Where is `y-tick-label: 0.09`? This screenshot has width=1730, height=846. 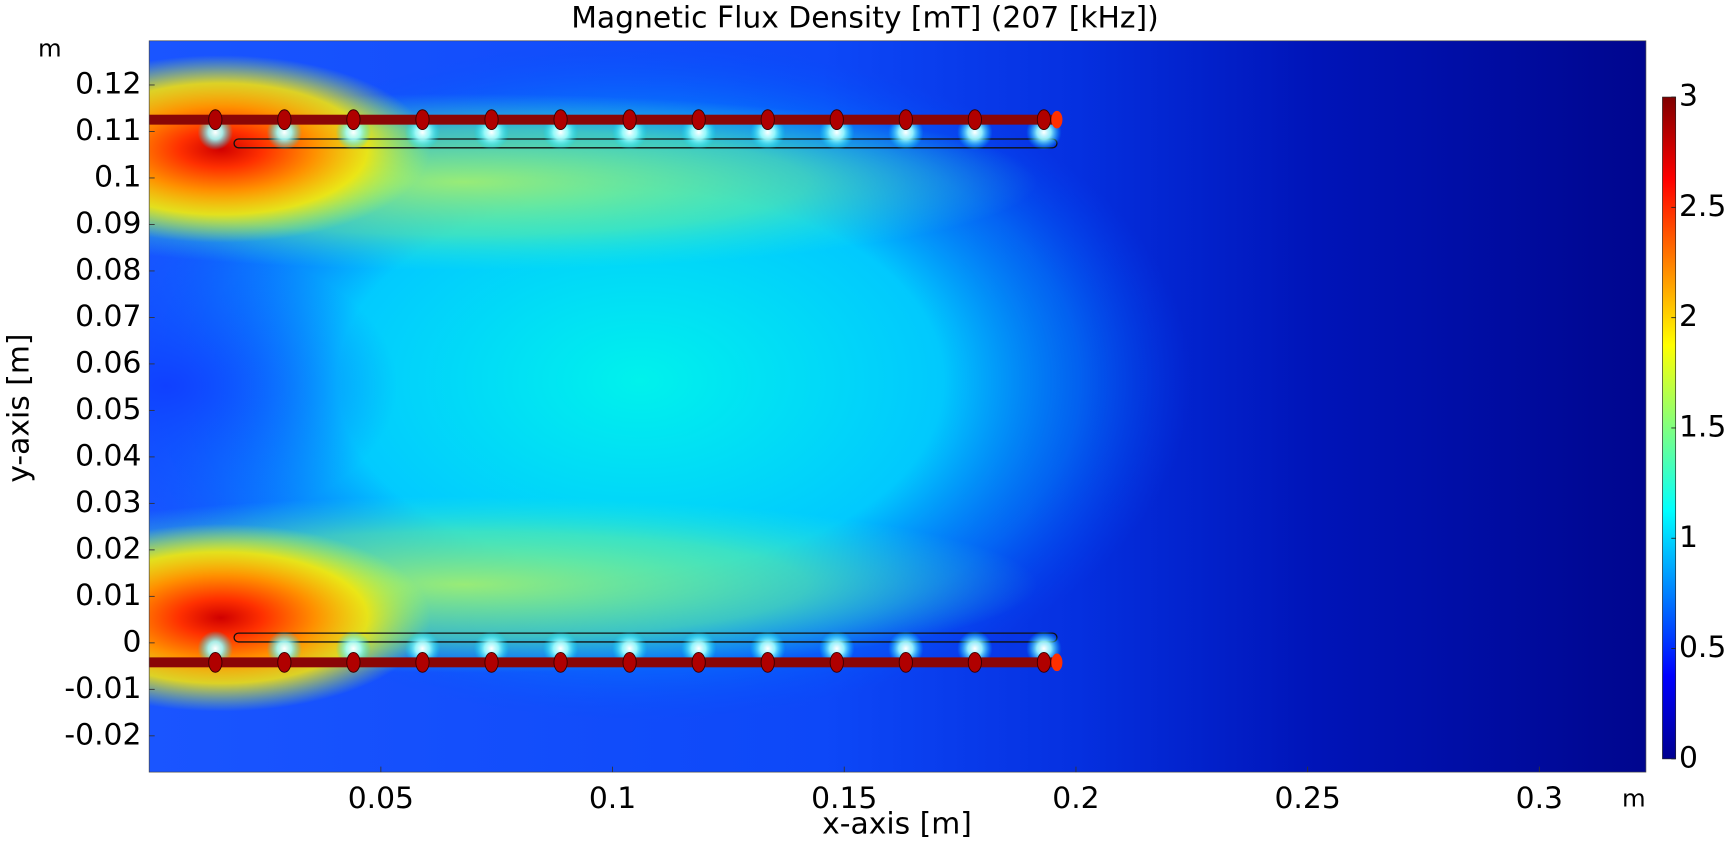
y-tick-label: 0.09 is located at coordinates (108, 223).